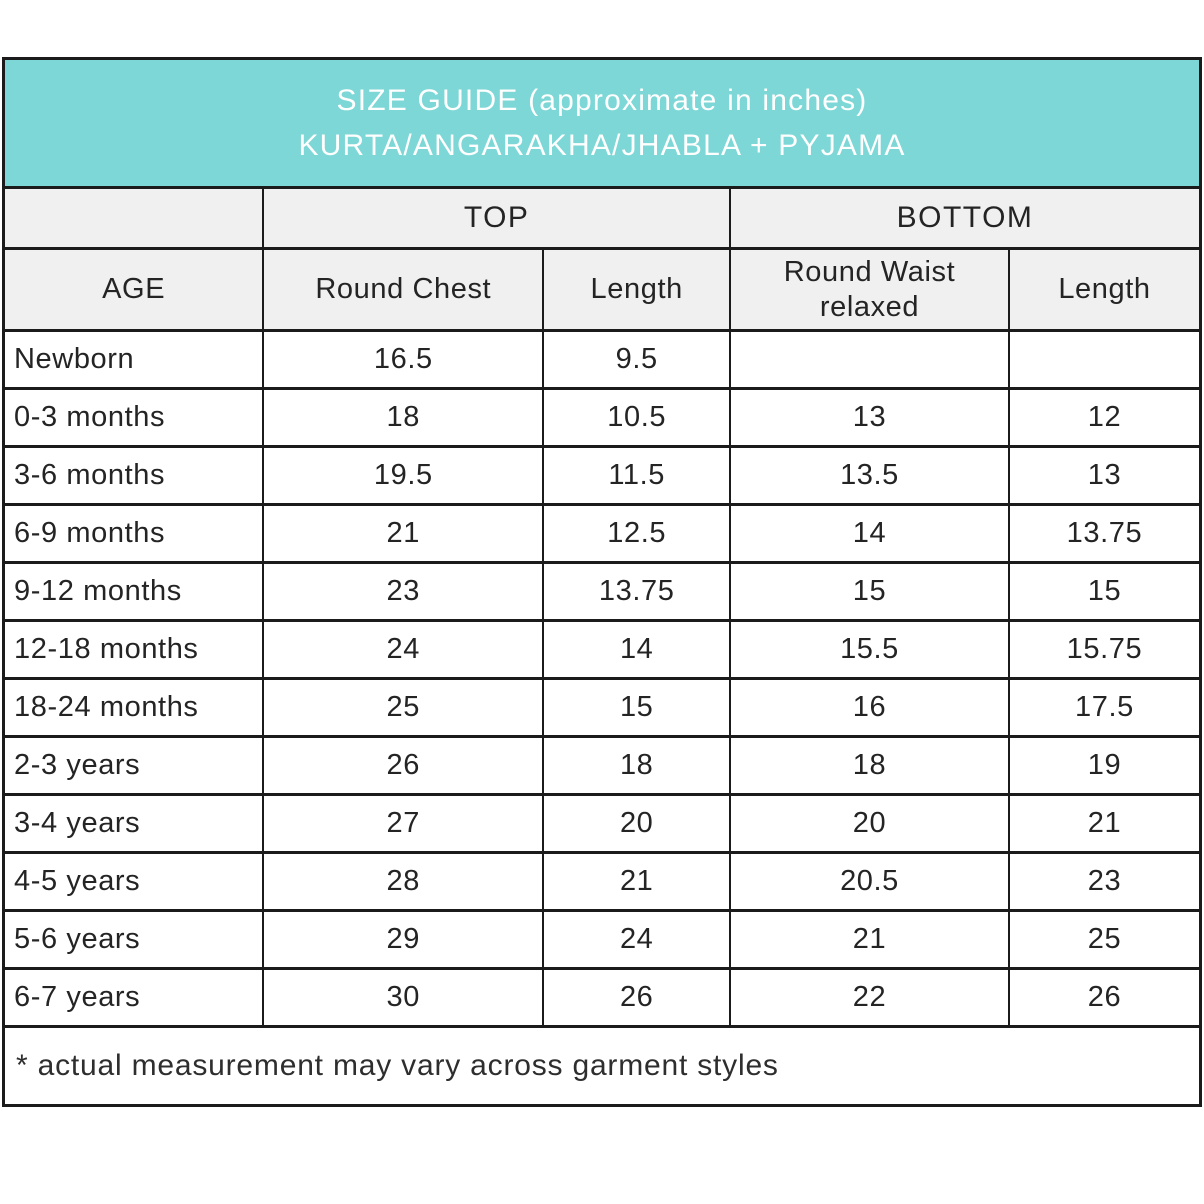 The width and height of the screenshot is (1204, 1204). I want to click on measurement-cell: 28, so click(403, 881).